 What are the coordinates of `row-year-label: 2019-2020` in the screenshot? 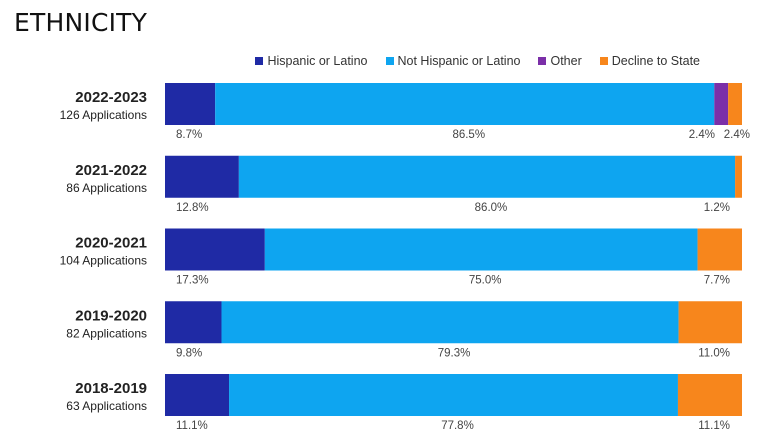 It's located at (111, 315).